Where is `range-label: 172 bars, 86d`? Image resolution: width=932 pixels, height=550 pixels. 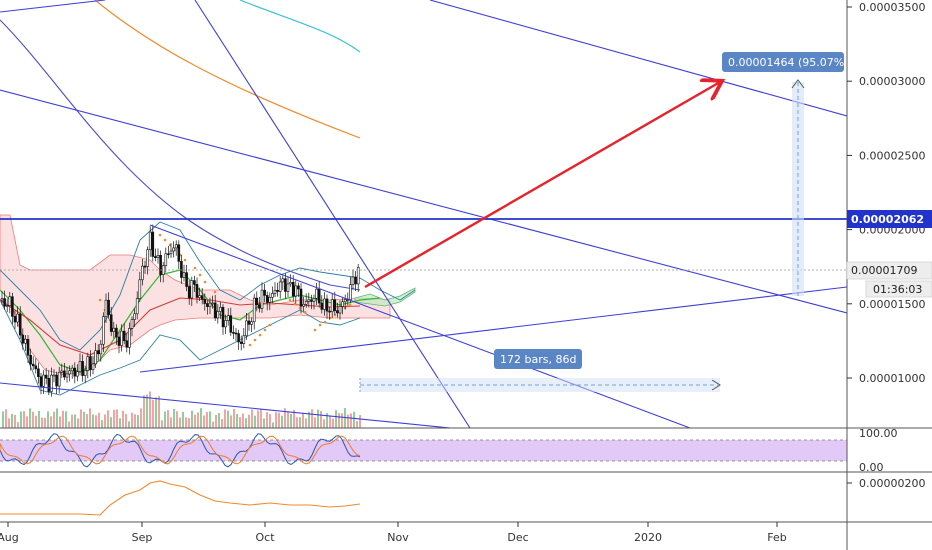 range-label: 172 bars, 86d is located at coordinates (538, 359).